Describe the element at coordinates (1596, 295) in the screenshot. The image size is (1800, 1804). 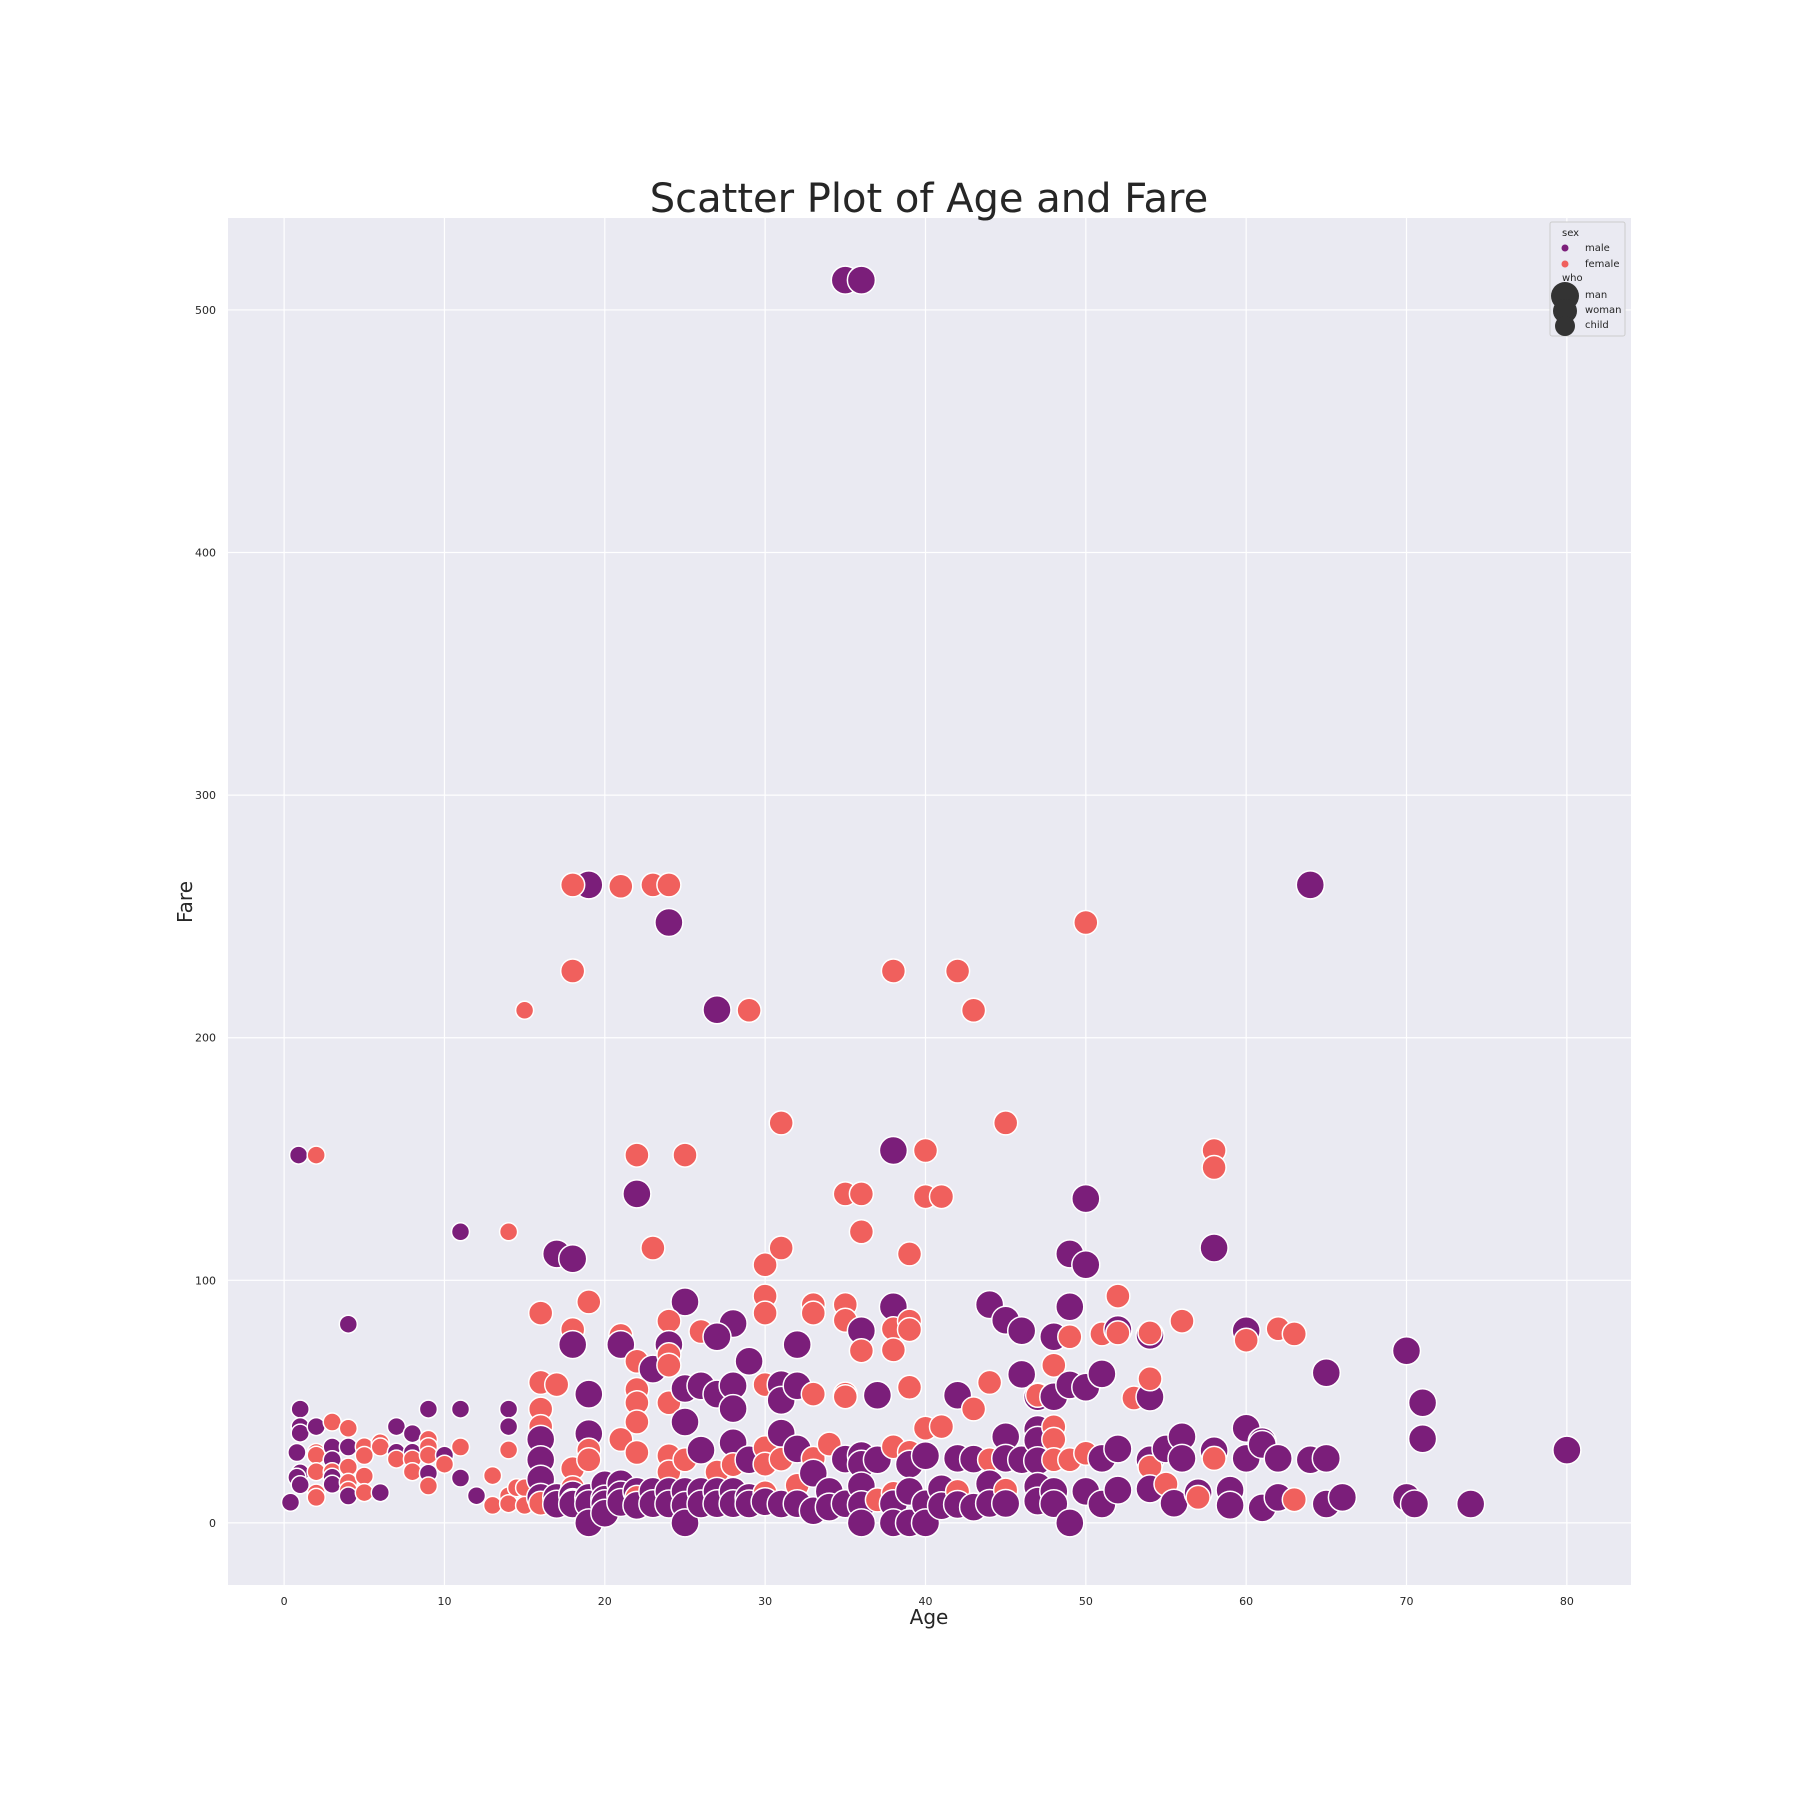
I see `legend-label-man: man` at that location.